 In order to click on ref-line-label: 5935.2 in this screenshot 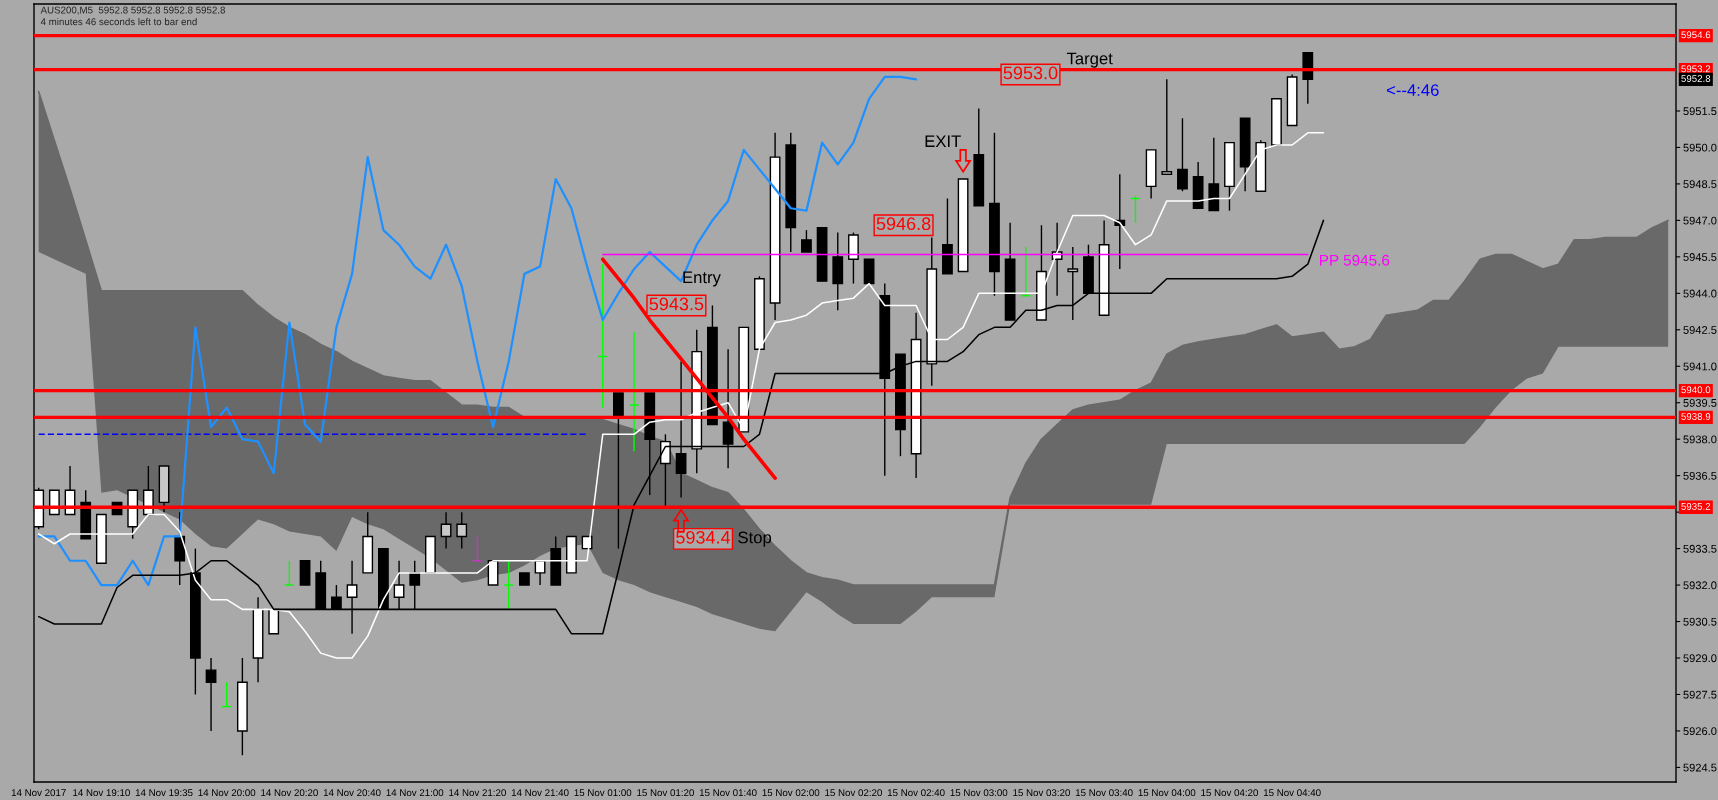, I will do `click(1696, 506)`.